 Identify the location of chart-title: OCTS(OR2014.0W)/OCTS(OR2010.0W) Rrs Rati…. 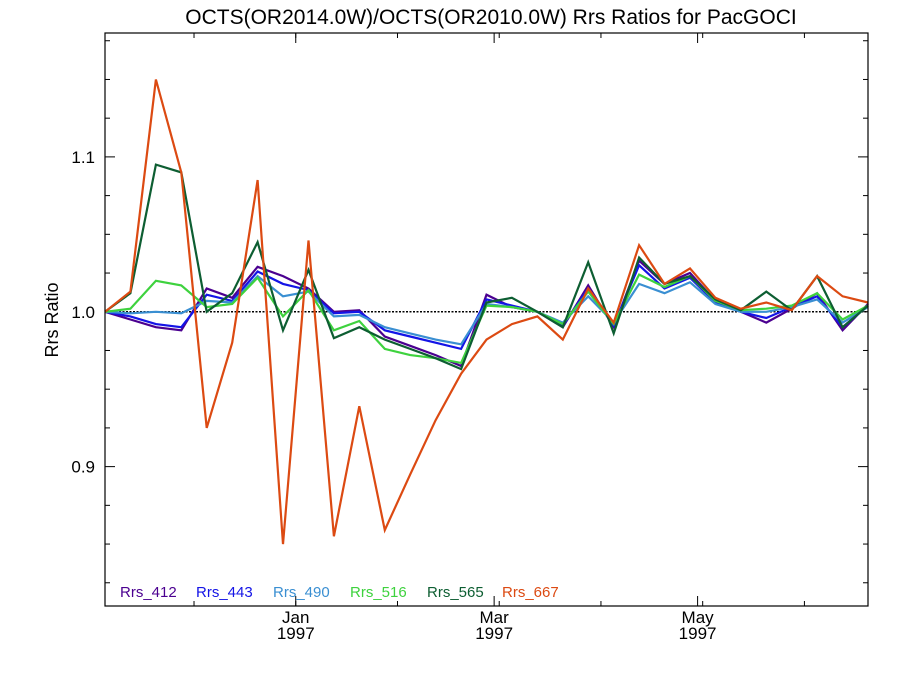
(490, 17).